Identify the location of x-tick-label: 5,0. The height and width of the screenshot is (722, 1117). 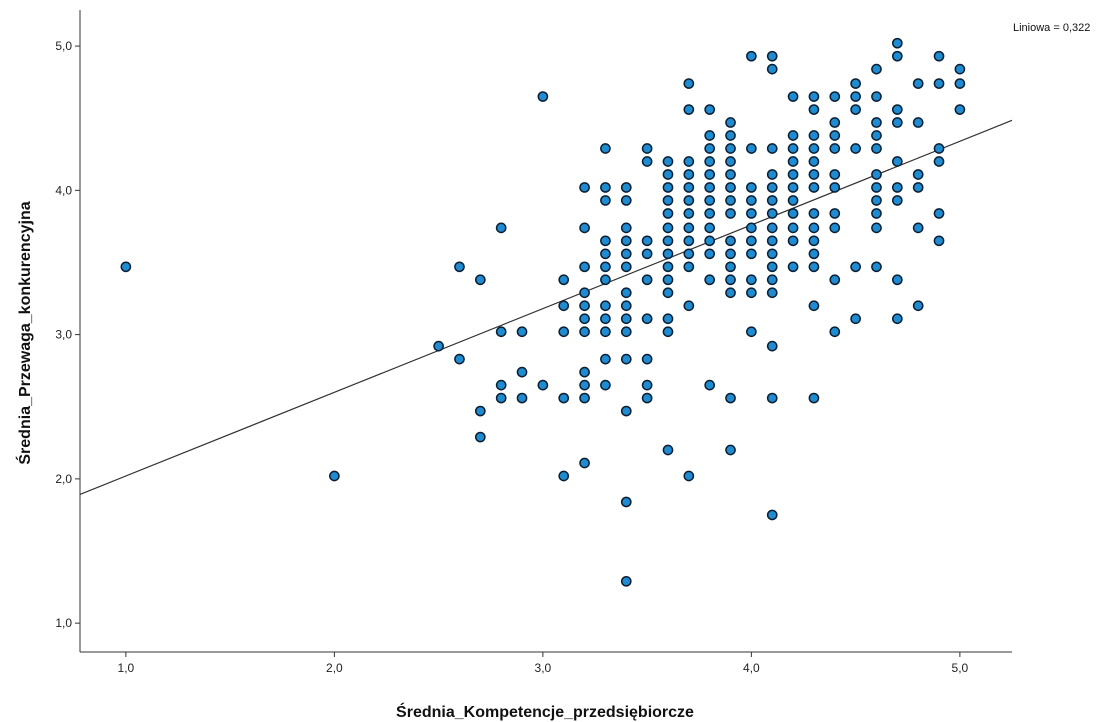
(960, 668).